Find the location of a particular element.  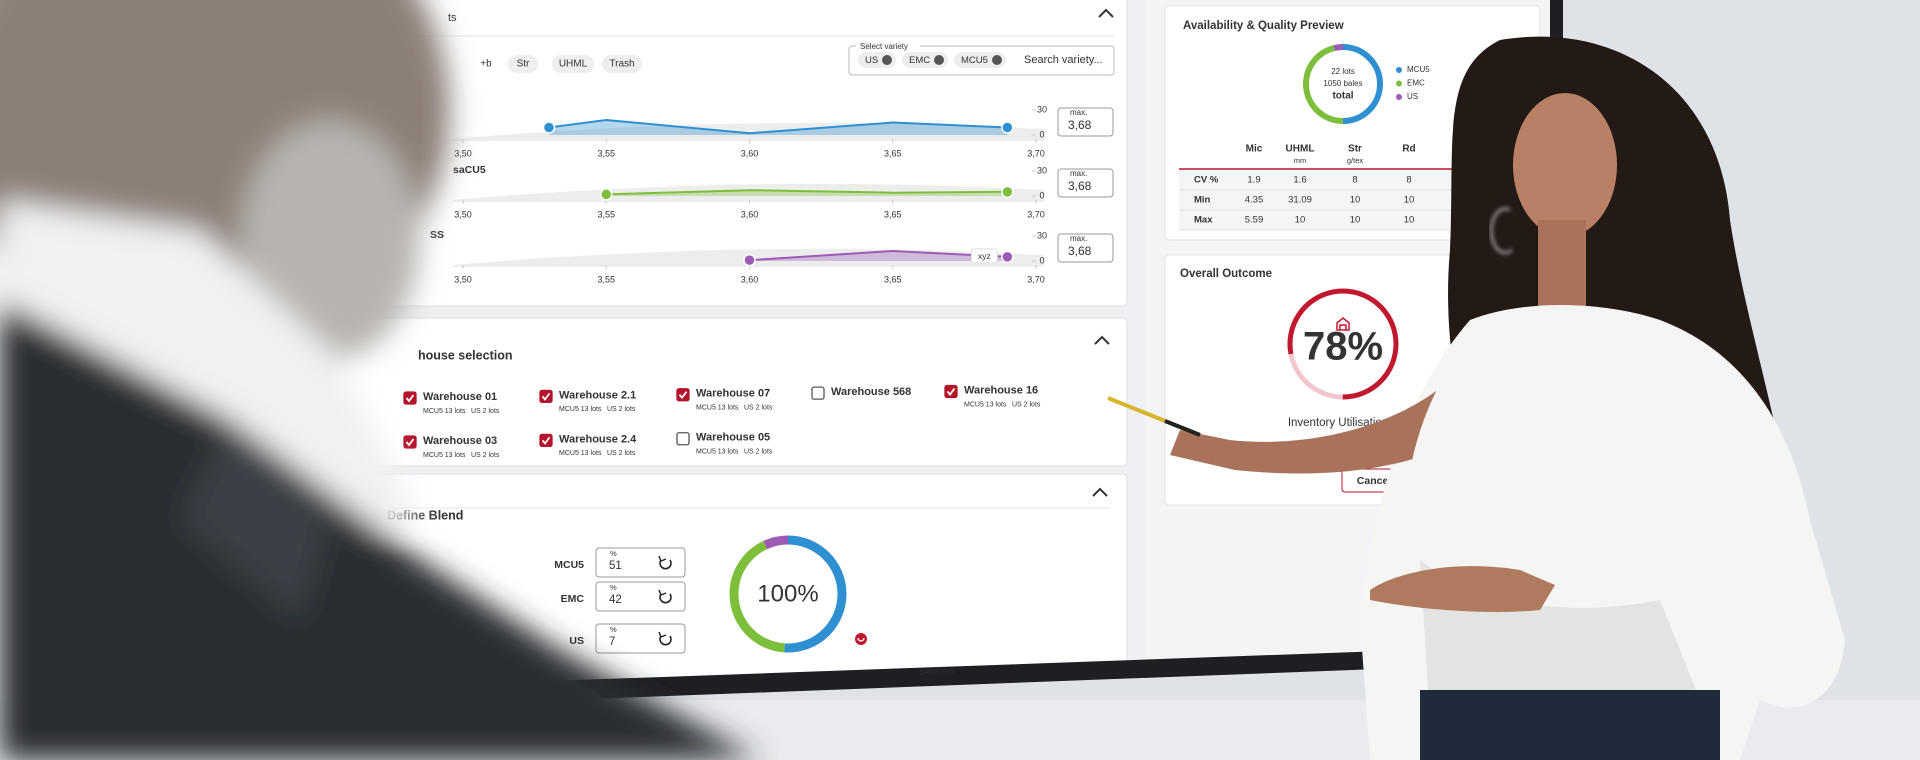

variety-line is located at coordinates (778, 126).